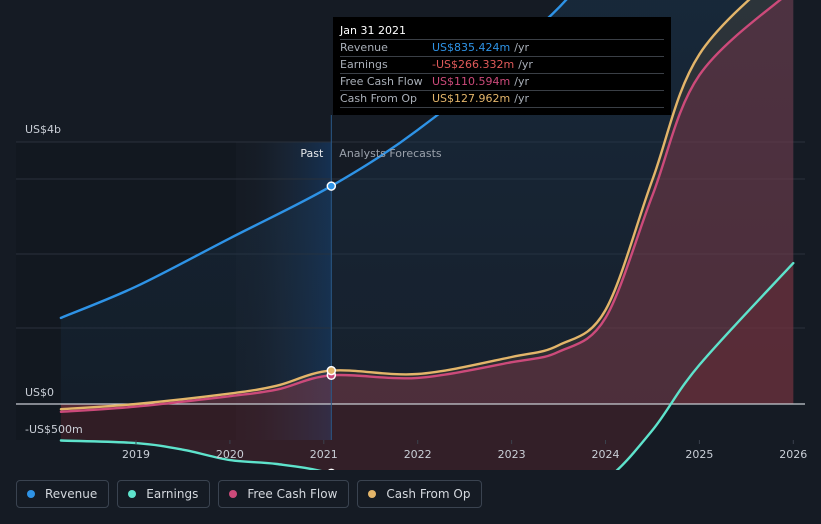  Describe the element at coordinates (172, 494) in the screenshot. I see `legend-label: Earnings` at that location.